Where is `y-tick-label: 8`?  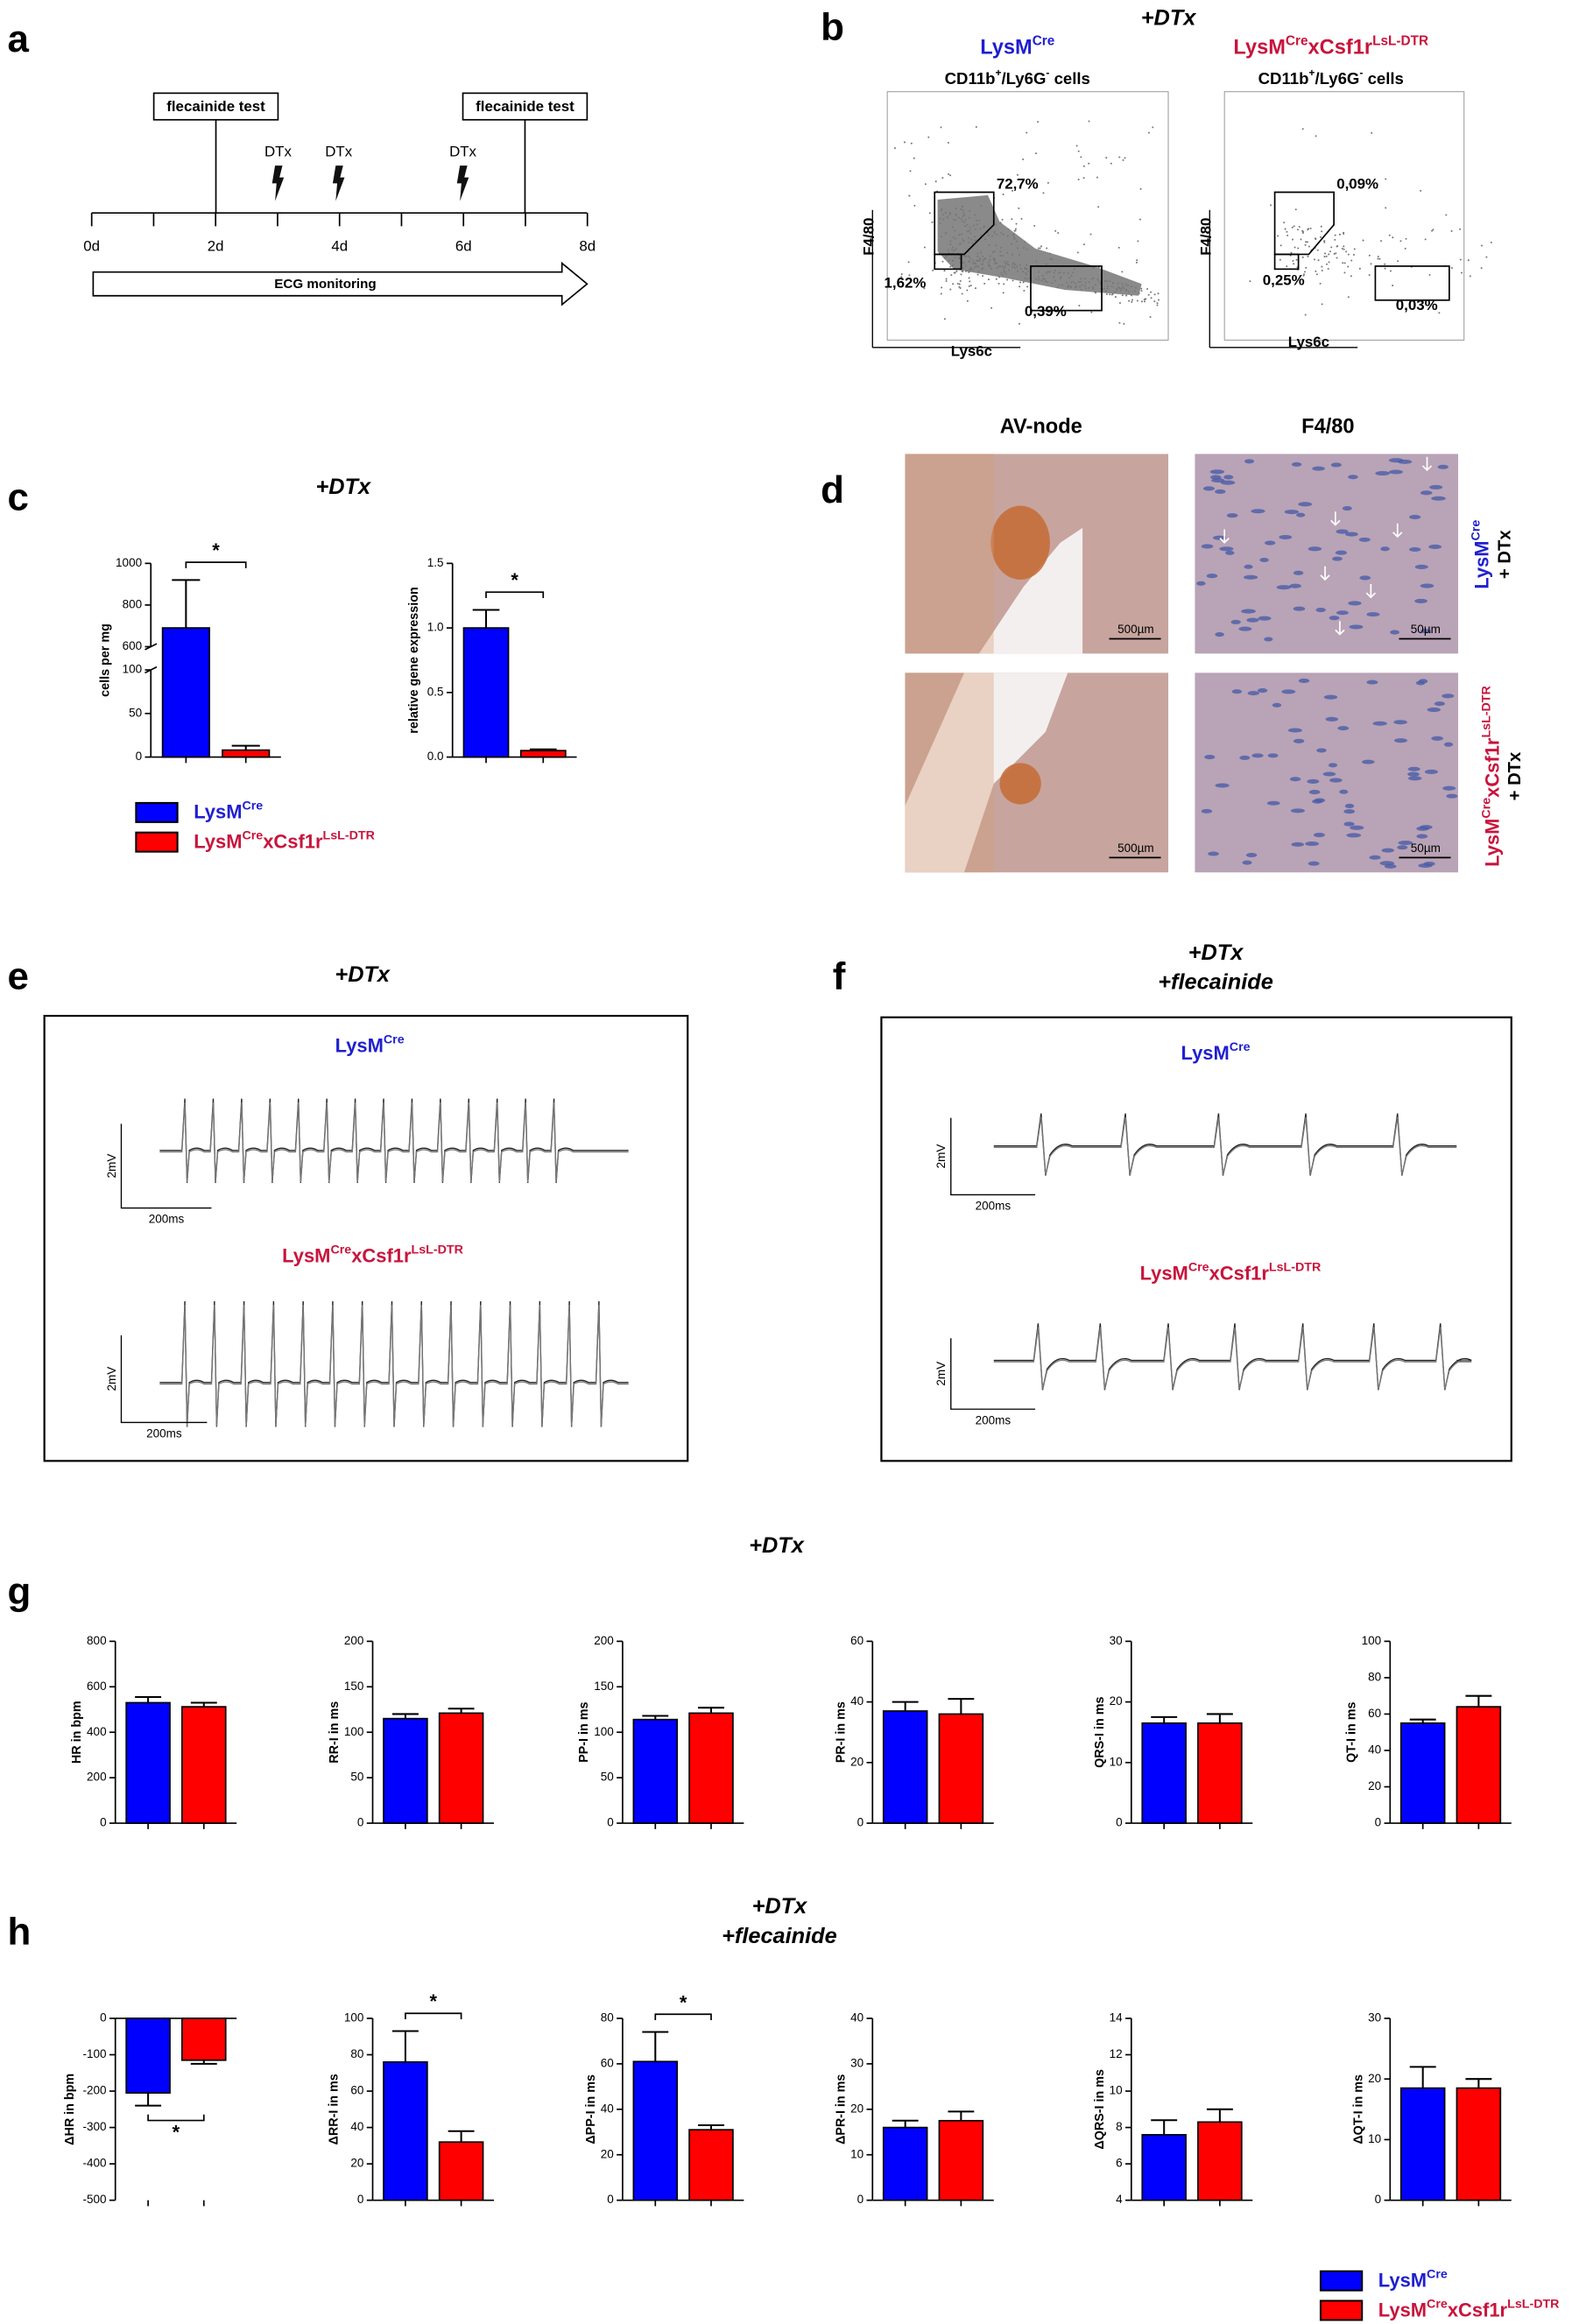 y-tick-label: 8 is located at coordinates (1120, 2126).